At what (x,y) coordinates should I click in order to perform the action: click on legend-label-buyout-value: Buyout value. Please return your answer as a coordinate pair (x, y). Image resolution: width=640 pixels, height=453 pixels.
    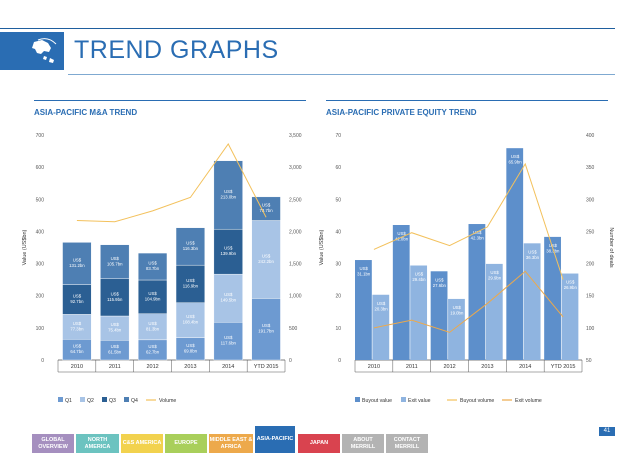
    Looking at the image, I should click on (377, 401).